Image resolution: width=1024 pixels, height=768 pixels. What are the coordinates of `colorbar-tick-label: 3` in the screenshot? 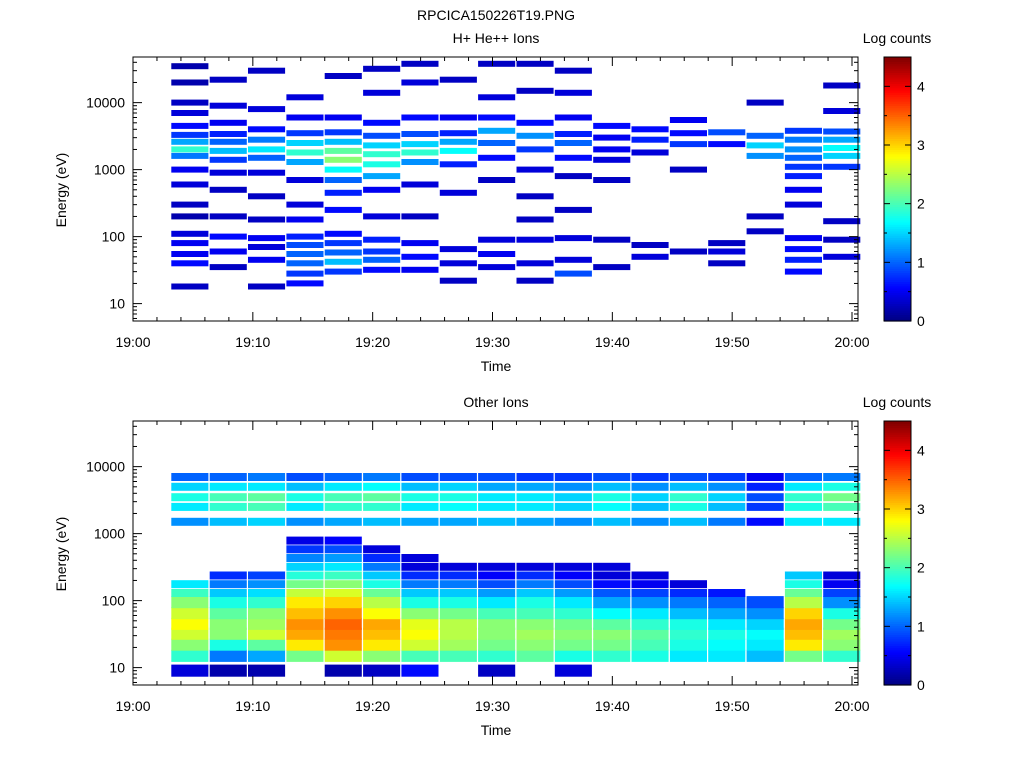 It's located at (921, 509).